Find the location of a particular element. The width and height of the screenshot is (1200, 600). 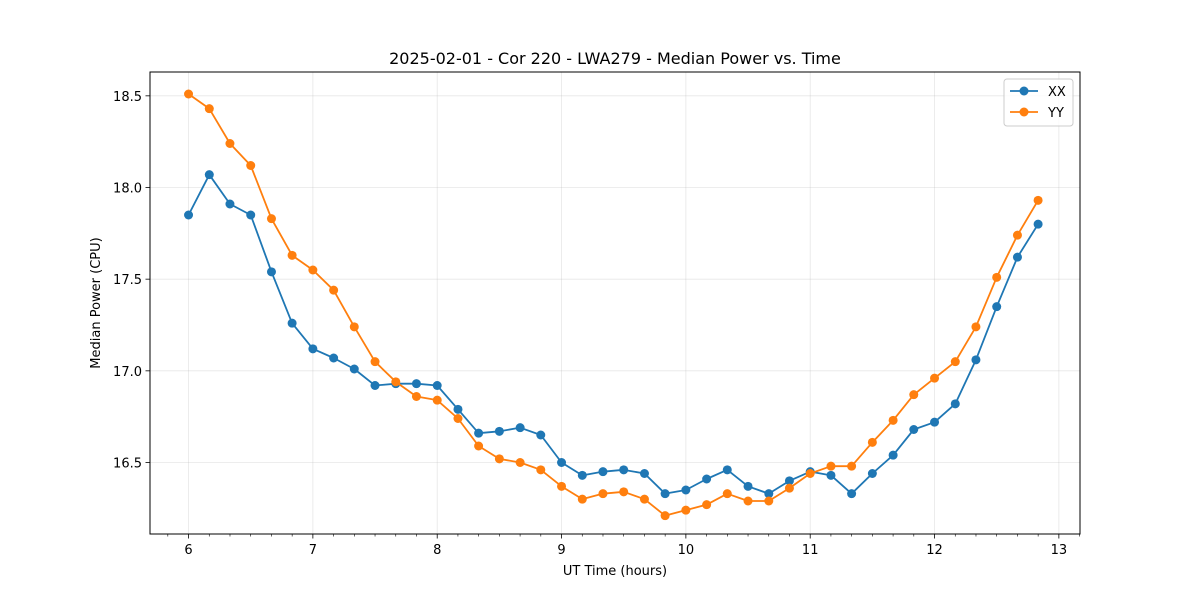

legend-label-xx: XX is located at coordinates (1057, 92).